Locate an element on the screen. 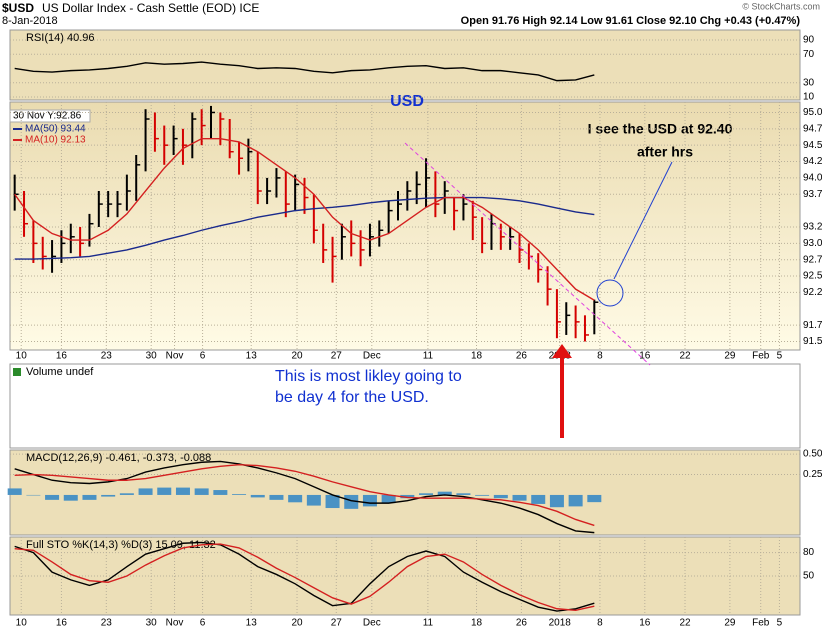 The width and height of the screenshot is (822, 632). y-tick-label: 10 is located at coordinates (809, 97).